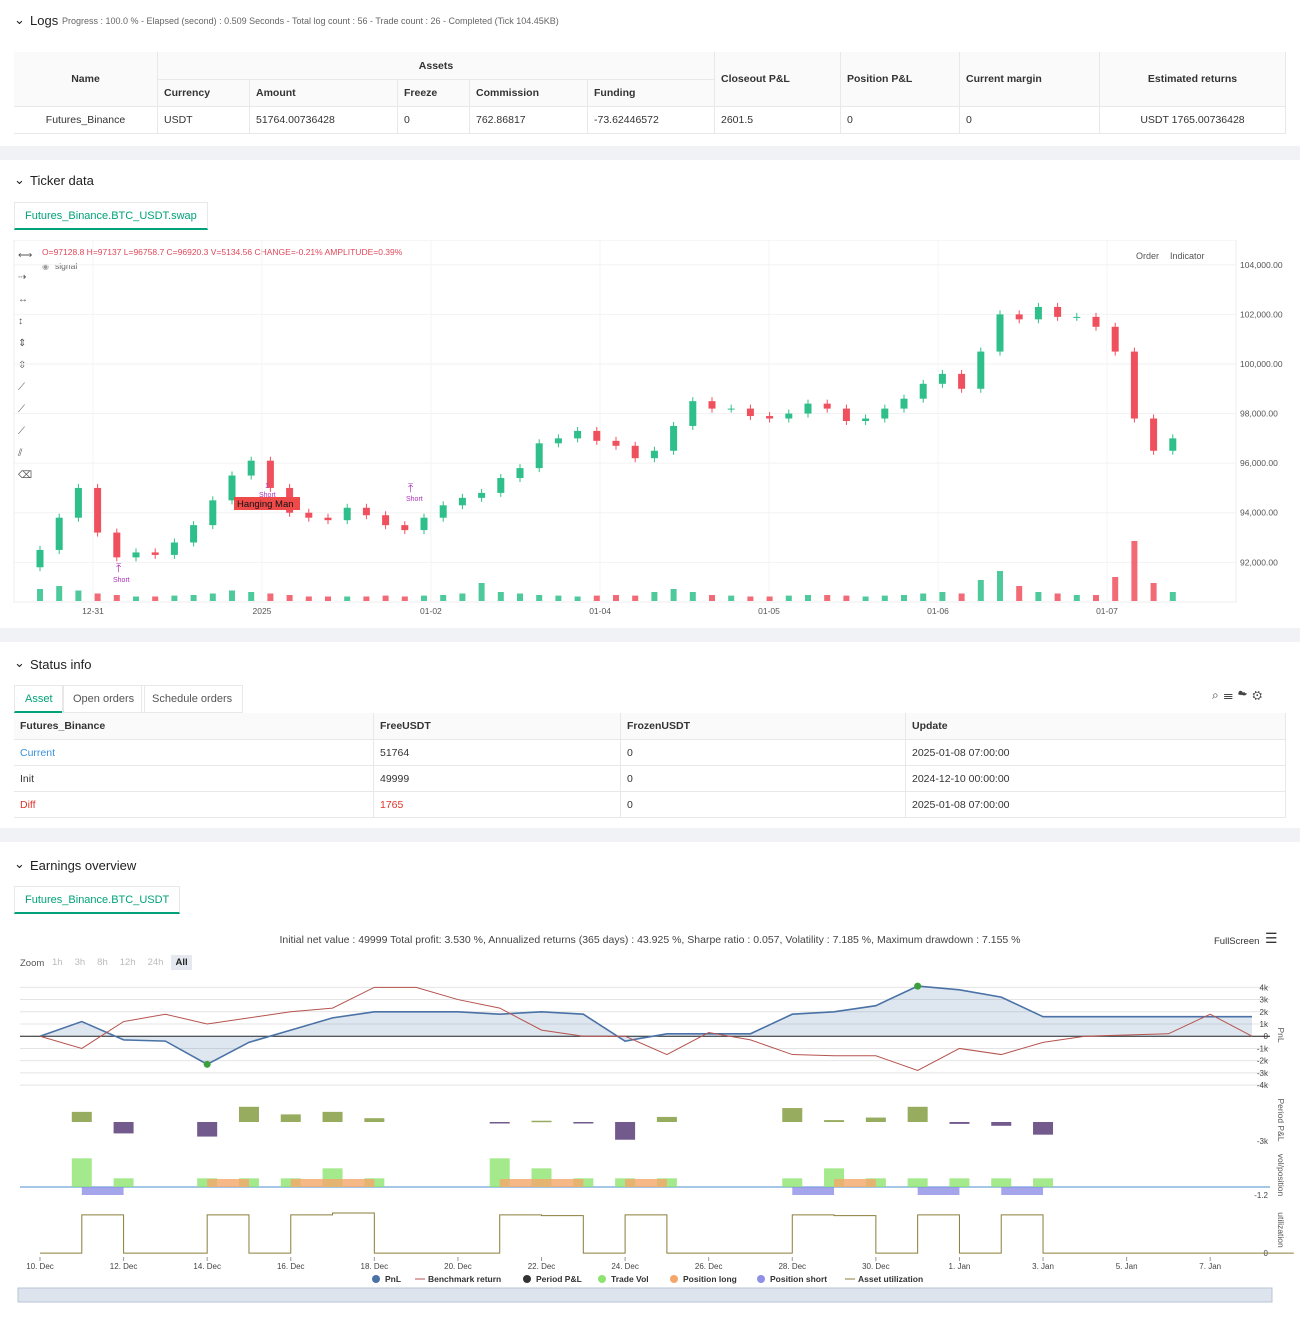 The width and height of the screenshot is (1300, 1323). Describe the element at coordinates (1263, 1073) in the screenshot. I see `y-tick-label: -3k` at that location.